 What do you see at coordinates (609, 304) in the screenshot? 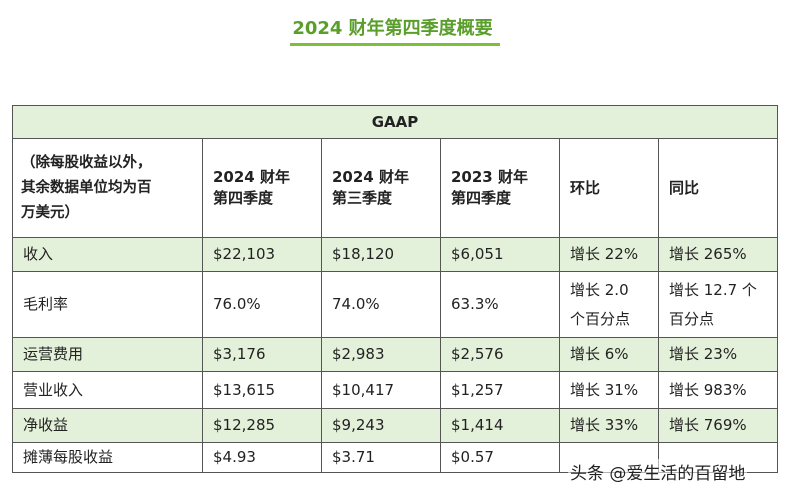
I see `table-cell: 增长 2.0 个百分点` at bounding box center [609, 304].